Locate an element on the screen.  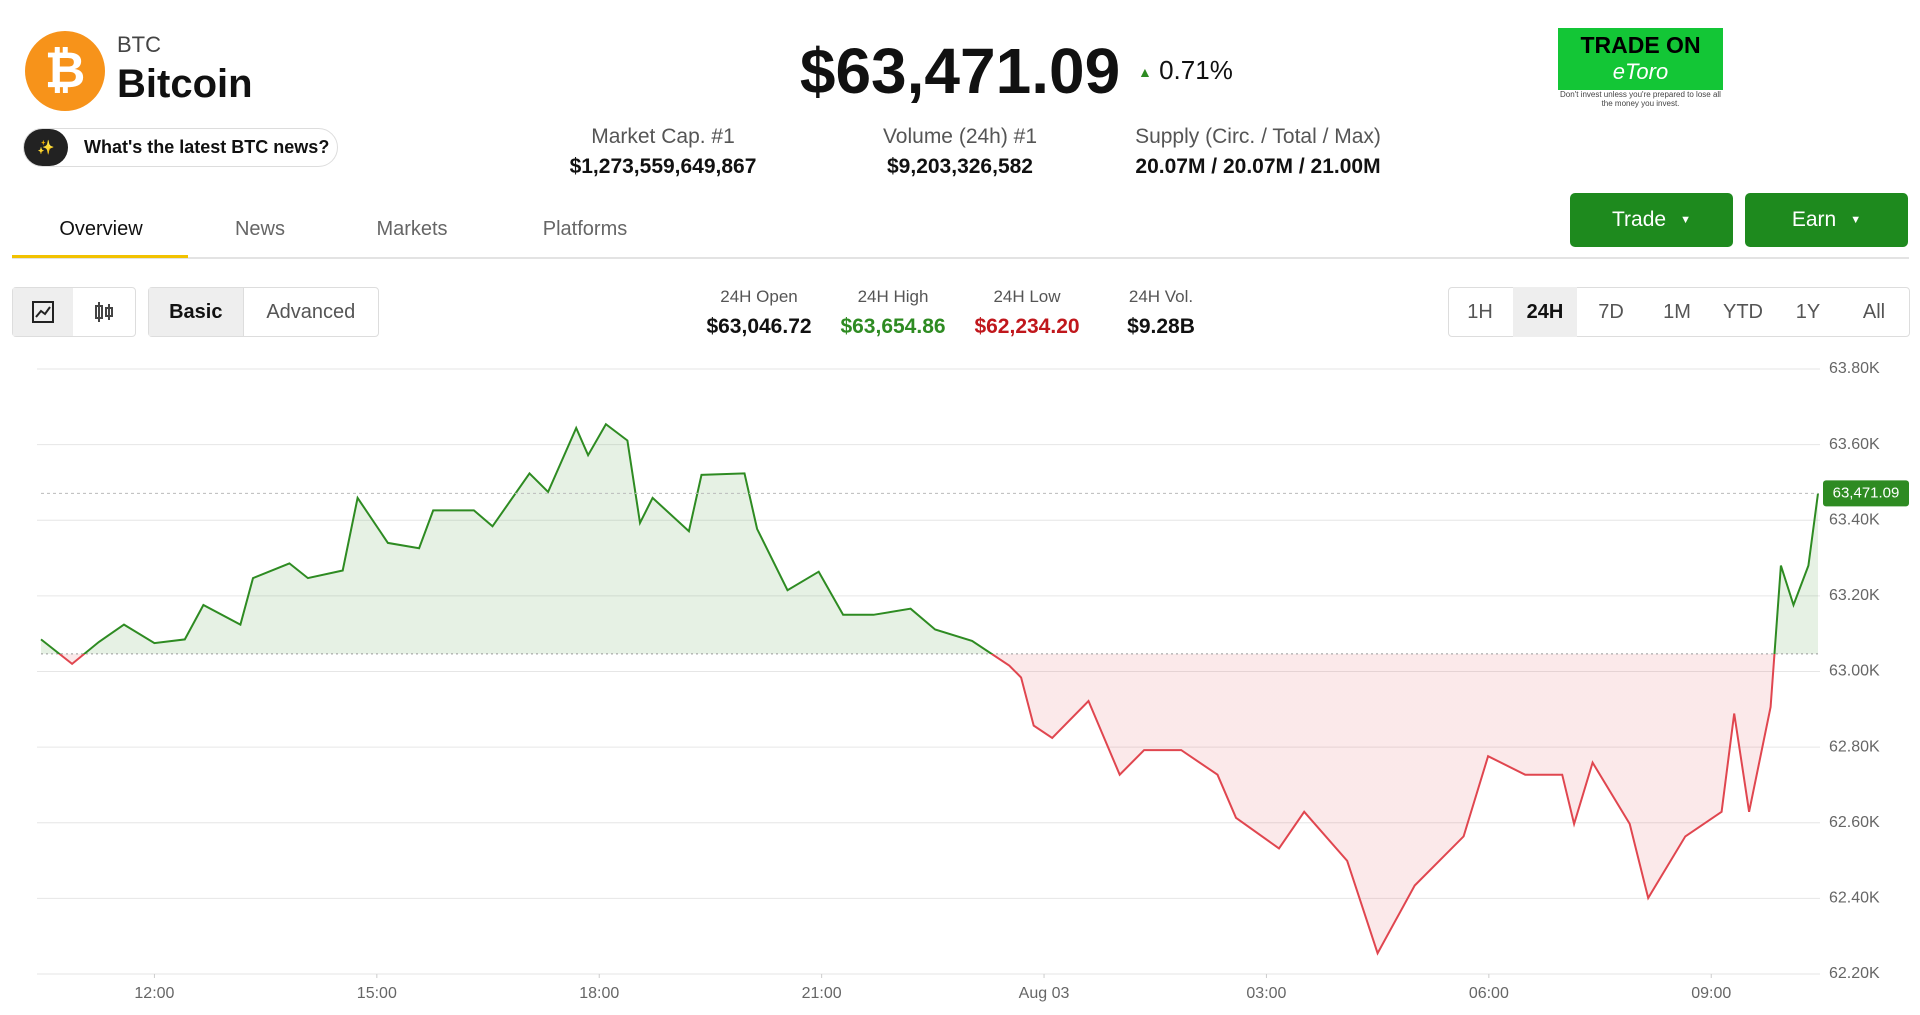
tab: Overview is located at coordinates (101, 229).